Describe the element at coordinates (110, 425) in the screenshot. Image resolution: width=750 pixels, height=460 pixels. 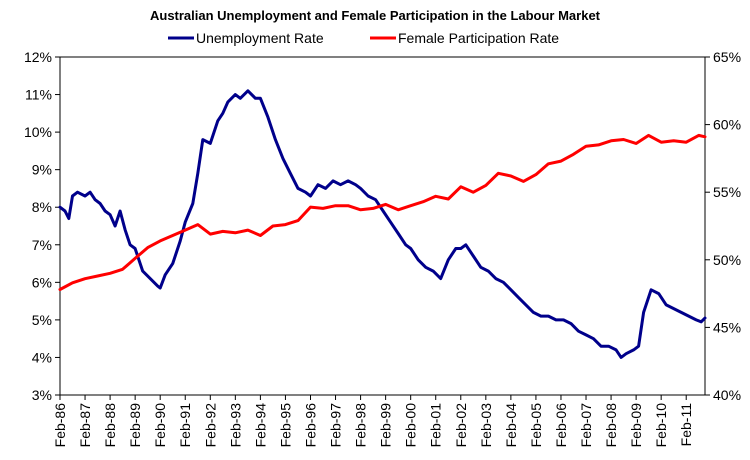
I see `x-tick-label: Feb-88` at that location.